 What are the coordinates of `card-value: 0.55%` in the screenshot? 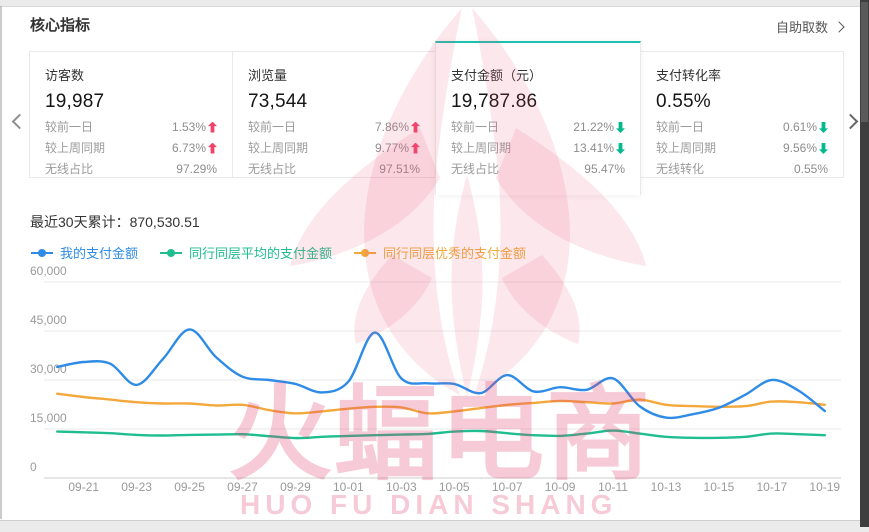 It's located at (683, 101).